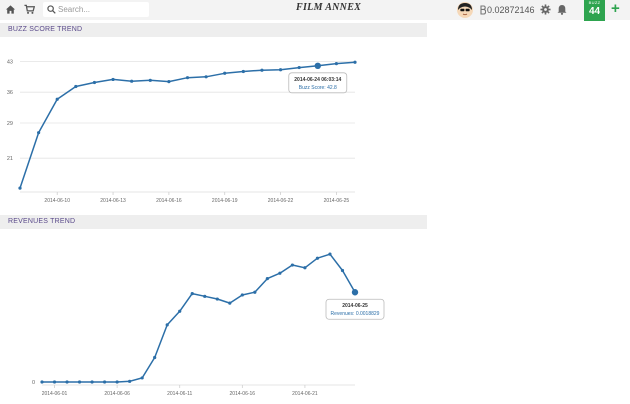  Describe the element at coordinates (545, 9) in the screenshot. I see `gear-icon` at that location.